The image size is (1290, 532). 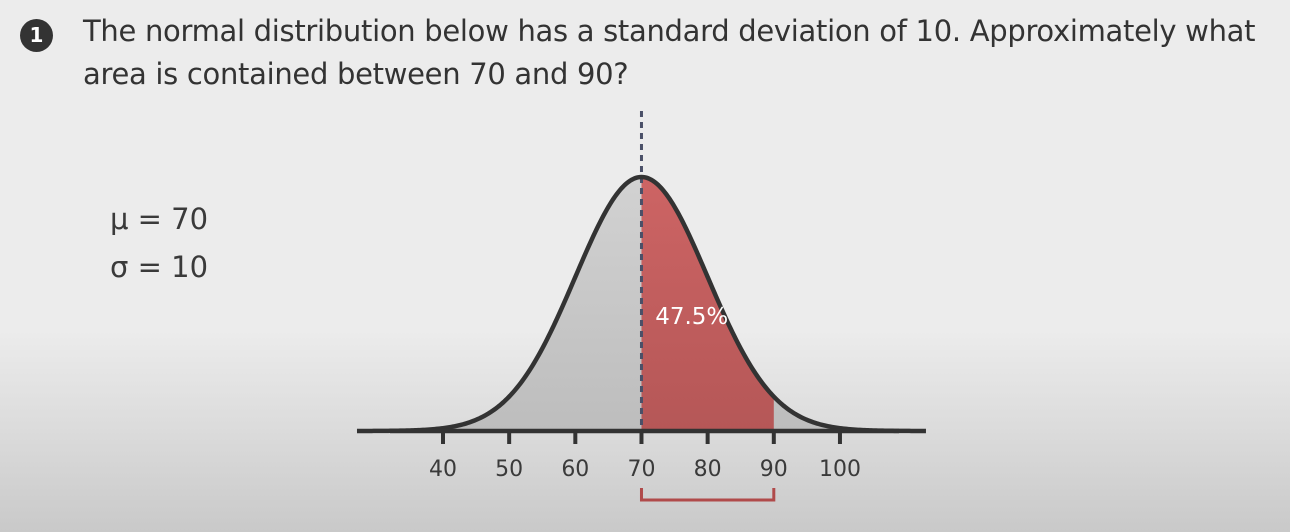 What do you see at coordinates (840, 469) in the screenshot?
I see `x-tick-label-100: 100` at bounding box center [840, 469].